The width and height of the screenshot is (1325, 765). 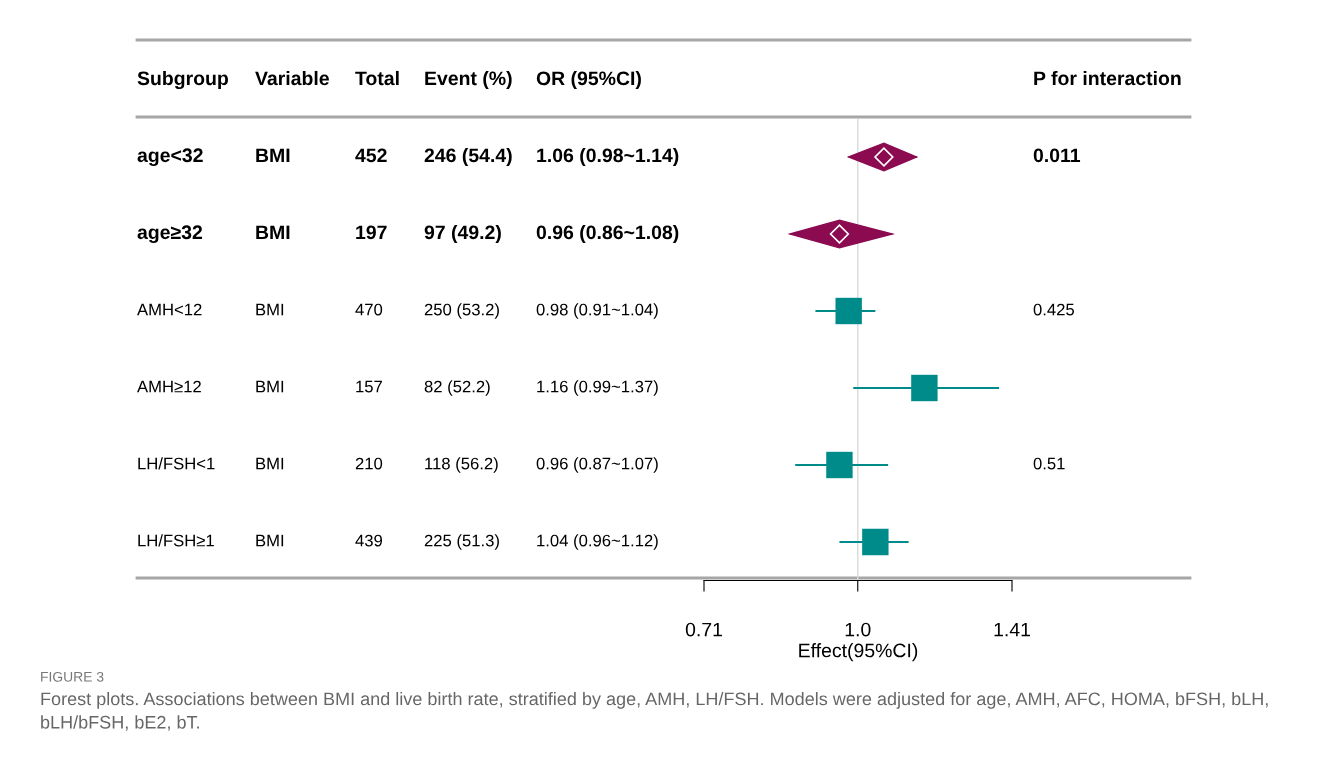 What do you see at coordinates (597, 388) in the screenshot?
I see `text: 1.16 (0.99~1.37)` at bounding box center [597, 388].